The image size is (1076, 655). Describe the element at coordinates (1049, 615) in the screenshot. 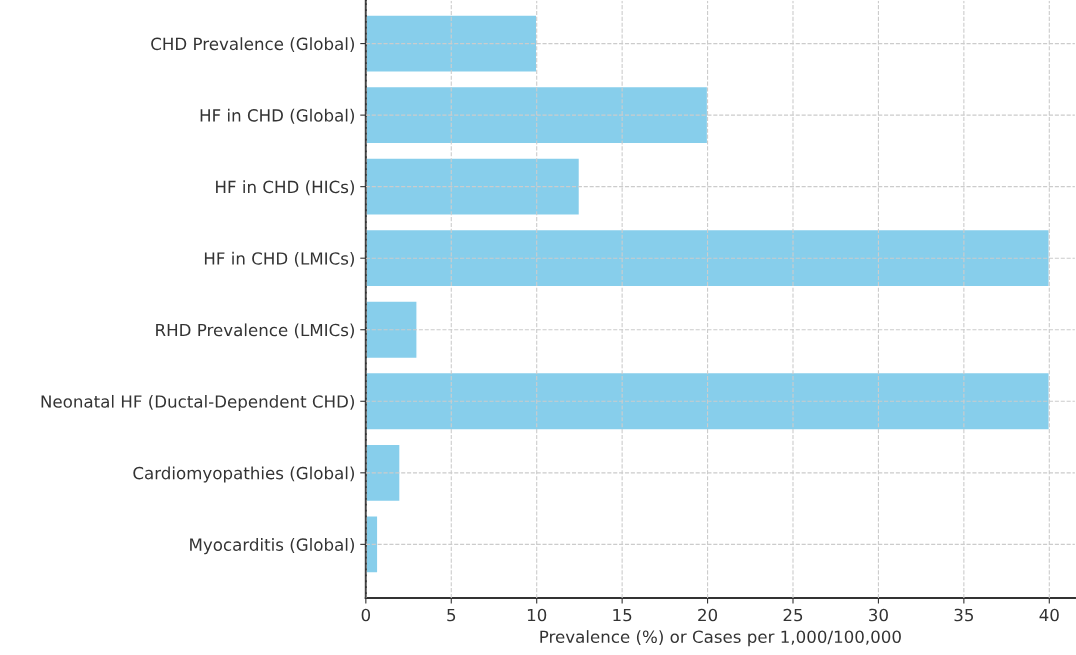

I see `x-tick-label: 40` at that location.